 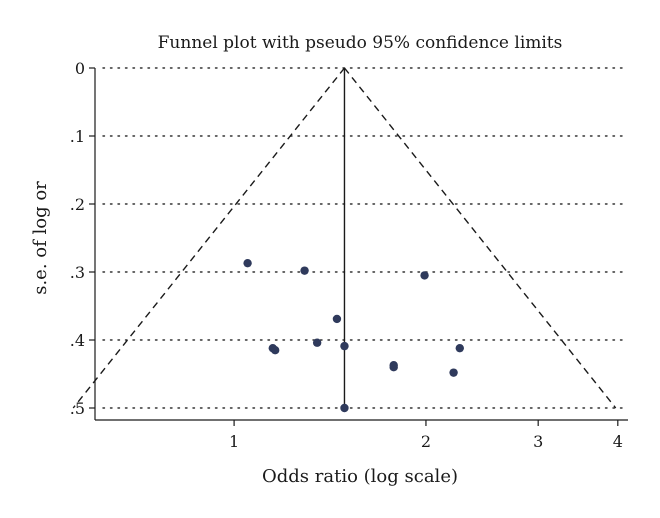 What do you see at coordinates (538, 441) in the screenshot?
I see `x-tick-label-2: 3` at bounding box center [538, 441].